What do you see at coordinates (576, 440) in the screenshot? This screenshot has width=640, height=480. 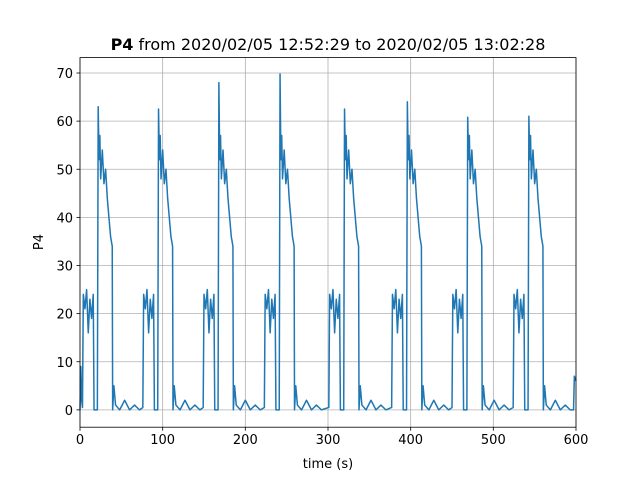 I see `x-tick-label: 600` at bounding box center [576, 440].